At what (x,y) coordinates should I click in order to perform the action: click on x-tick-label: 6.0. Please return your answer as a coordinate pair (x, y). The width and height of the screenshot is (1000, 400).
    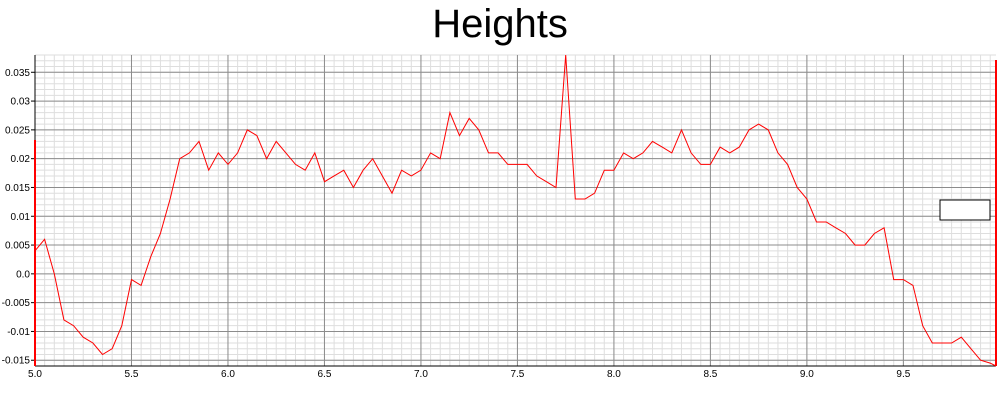
    Looking at the image, I should click on (228, 374).